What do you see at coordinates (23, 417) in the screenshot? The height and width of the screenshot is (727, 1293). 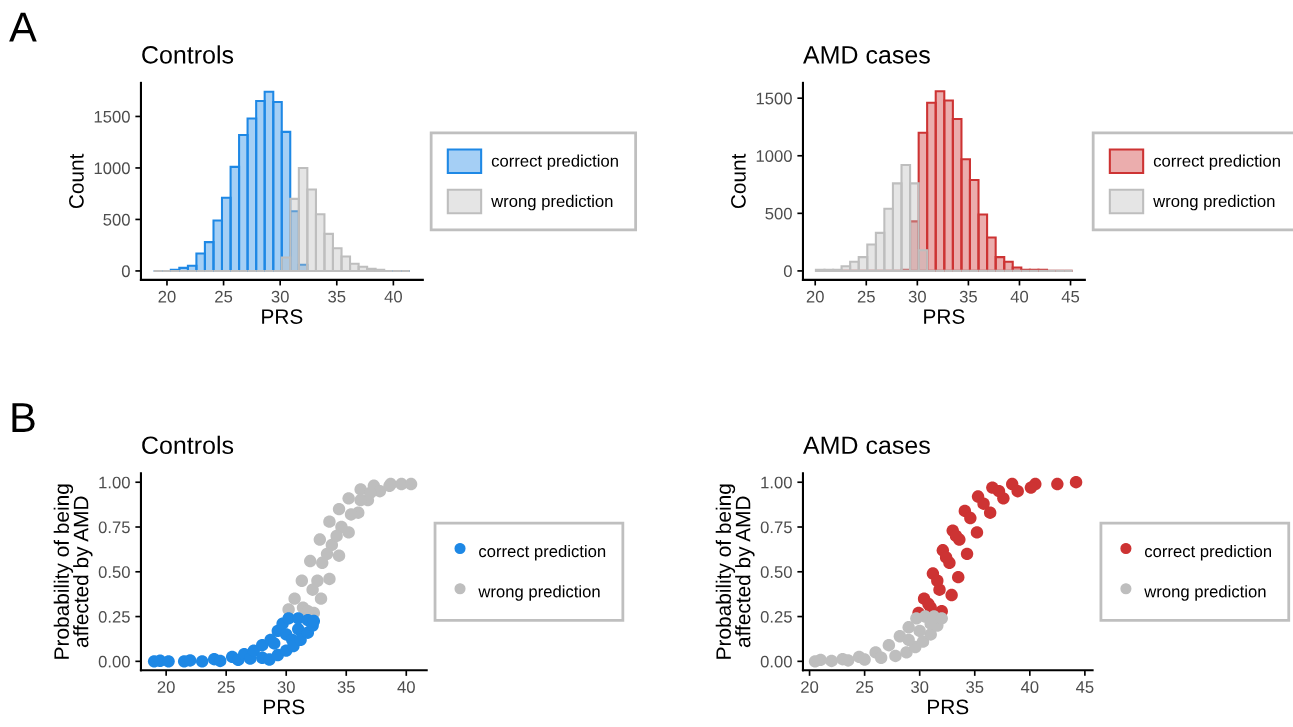 I see `text: B` at bounding box center [23, 417].